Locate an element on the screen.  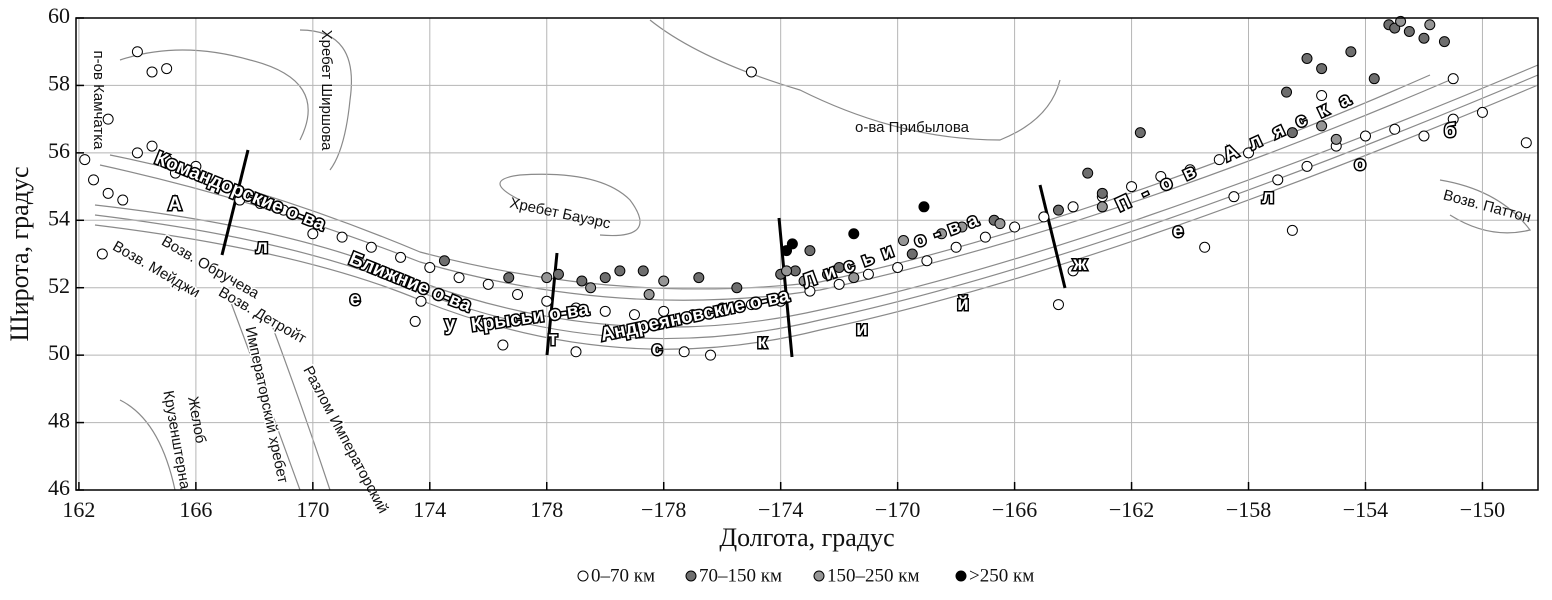
trench-letter: й is located at coordinates (963, 304).